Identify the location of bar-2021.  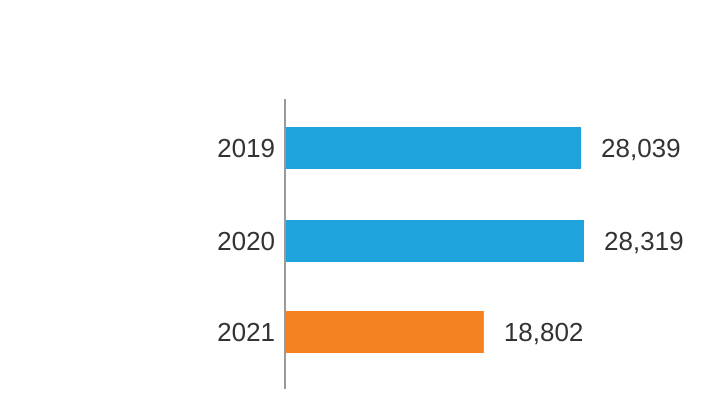
(385, 332).